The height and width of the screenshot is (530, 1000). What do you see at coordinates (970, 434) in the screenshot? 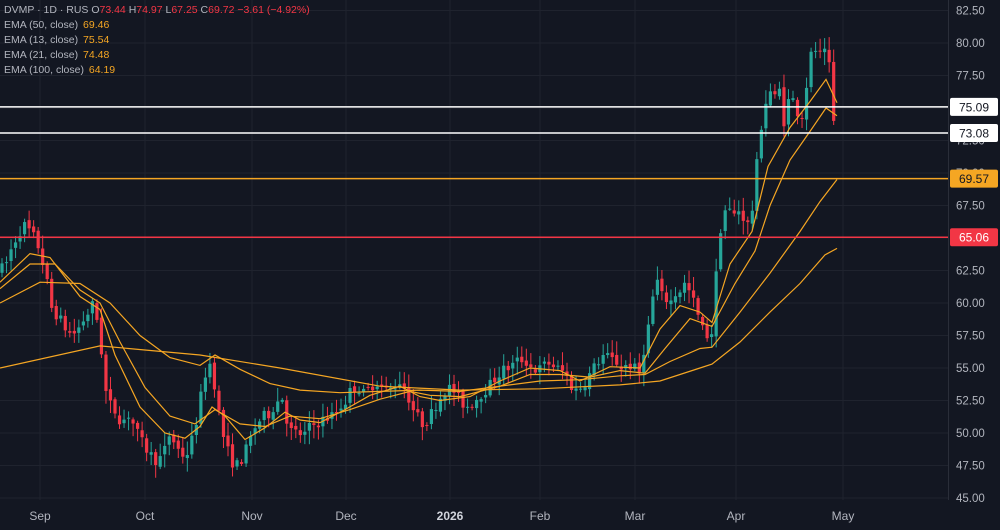
I see `price-tick-label: 50.00` at bounding box center [970, 434].